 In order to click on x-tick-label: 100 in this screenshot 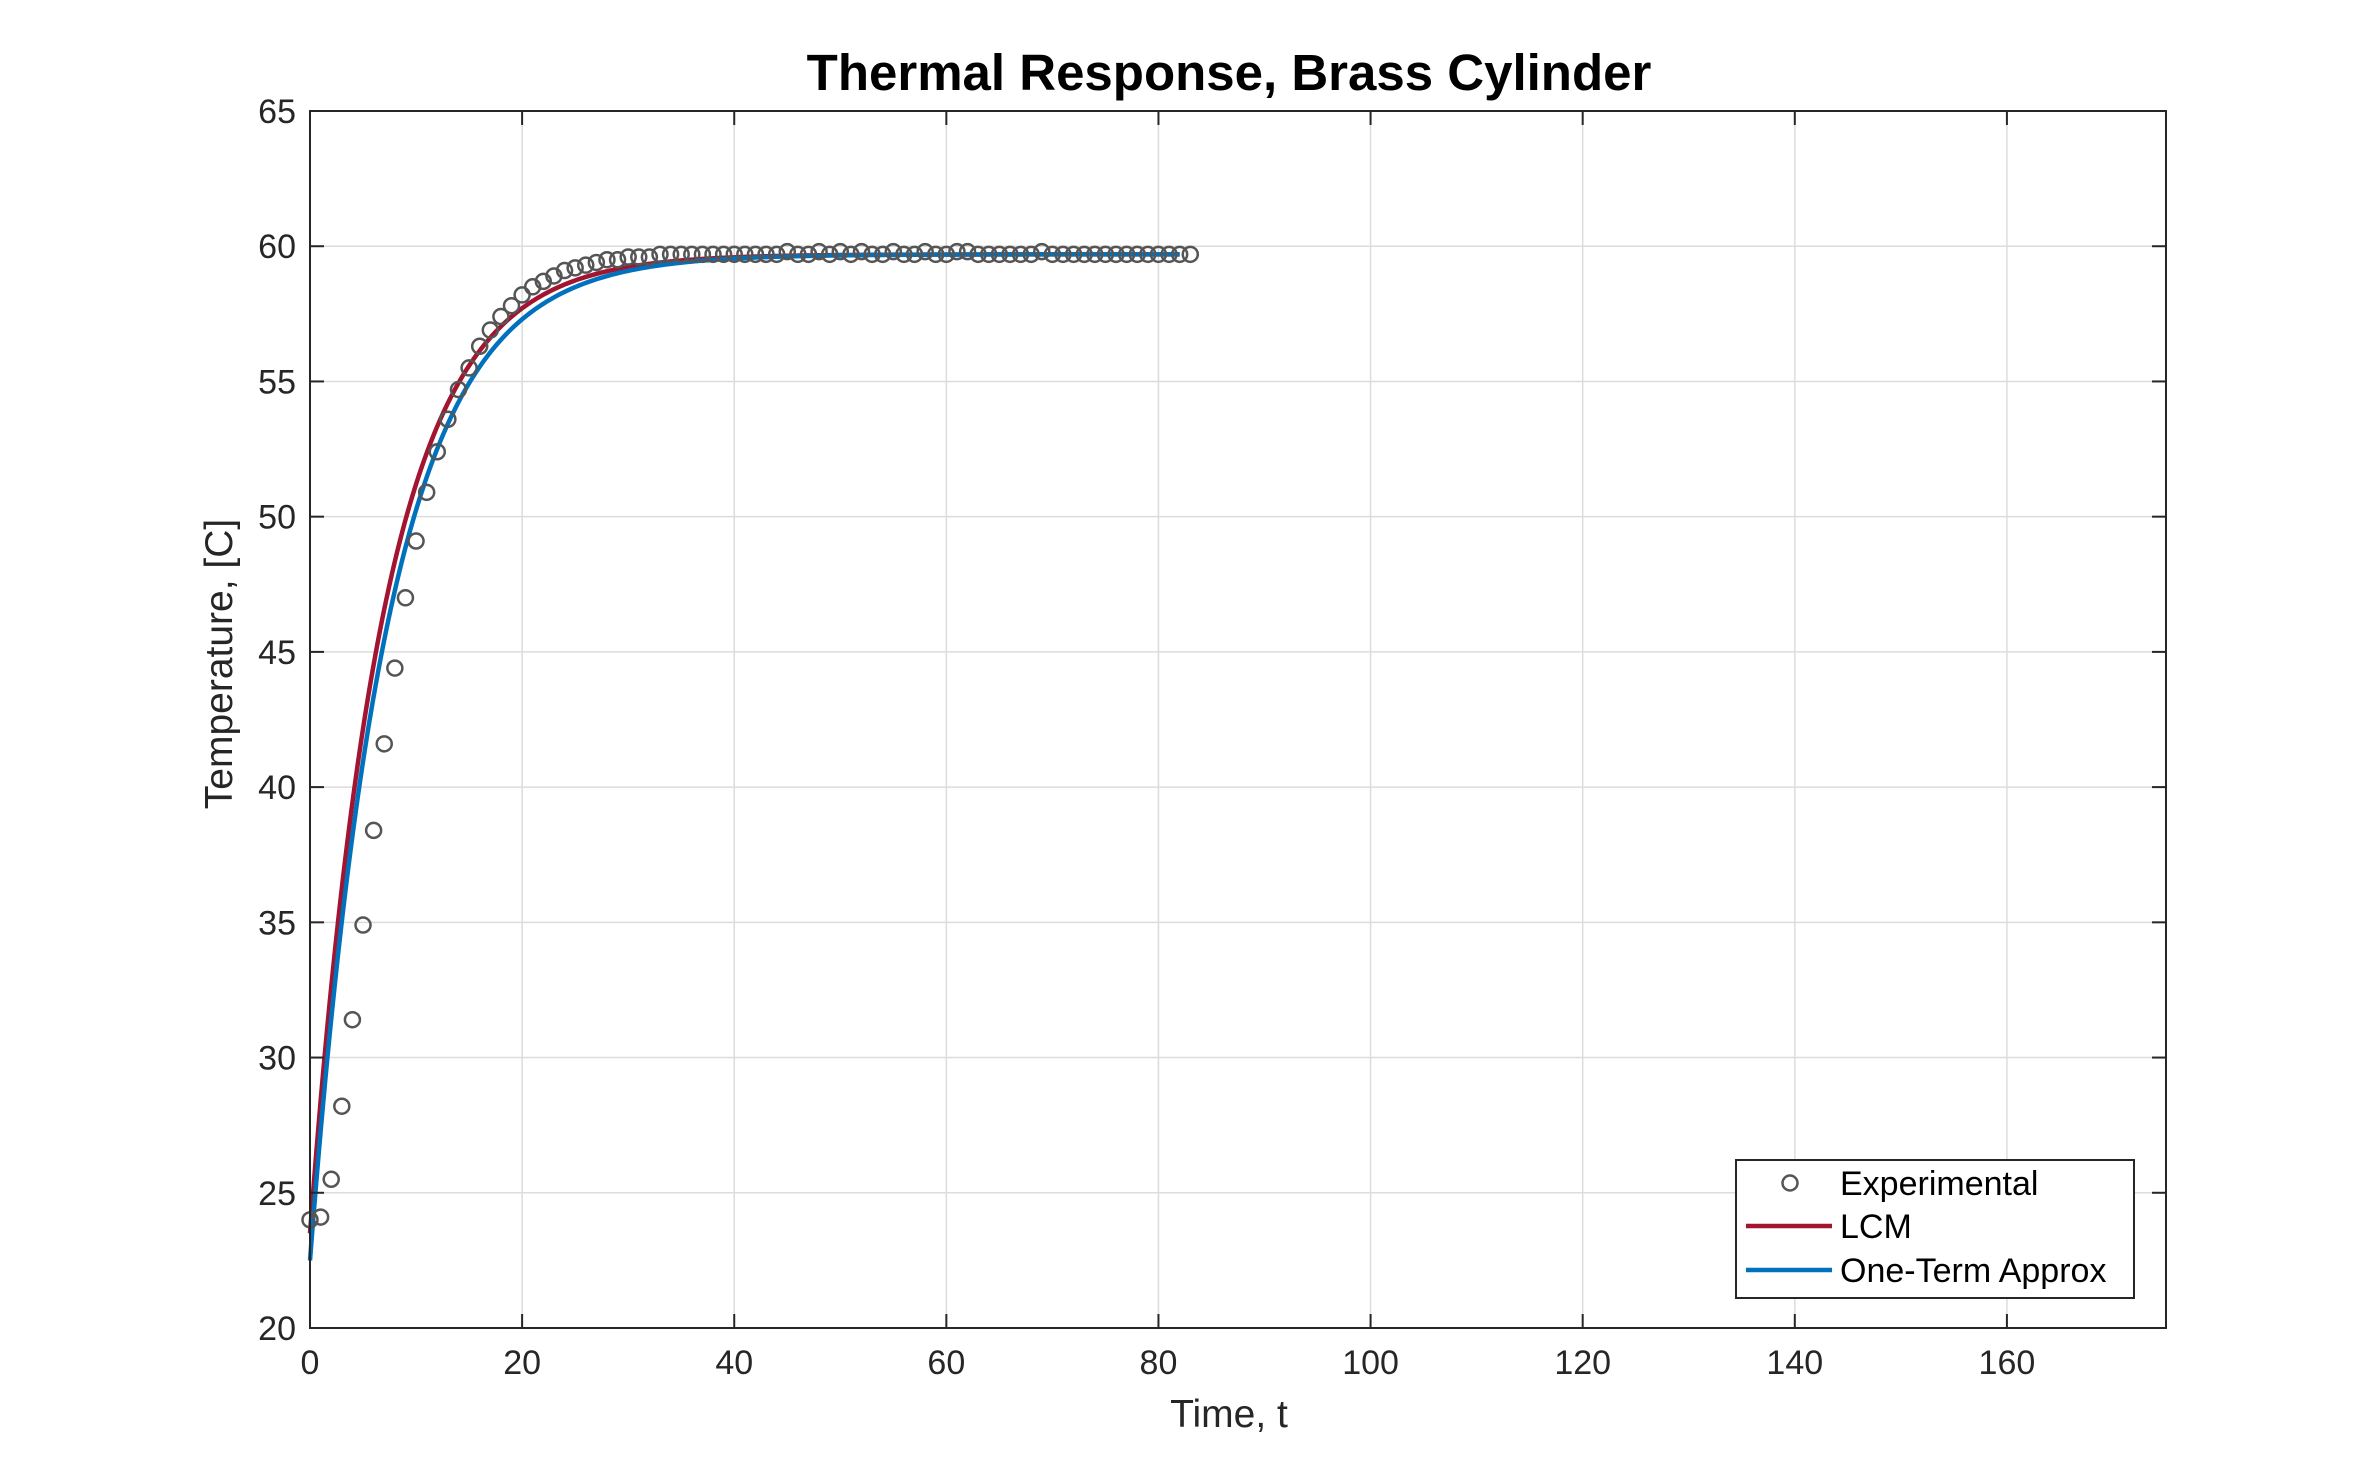, I will do `click(1370, 1363)`.